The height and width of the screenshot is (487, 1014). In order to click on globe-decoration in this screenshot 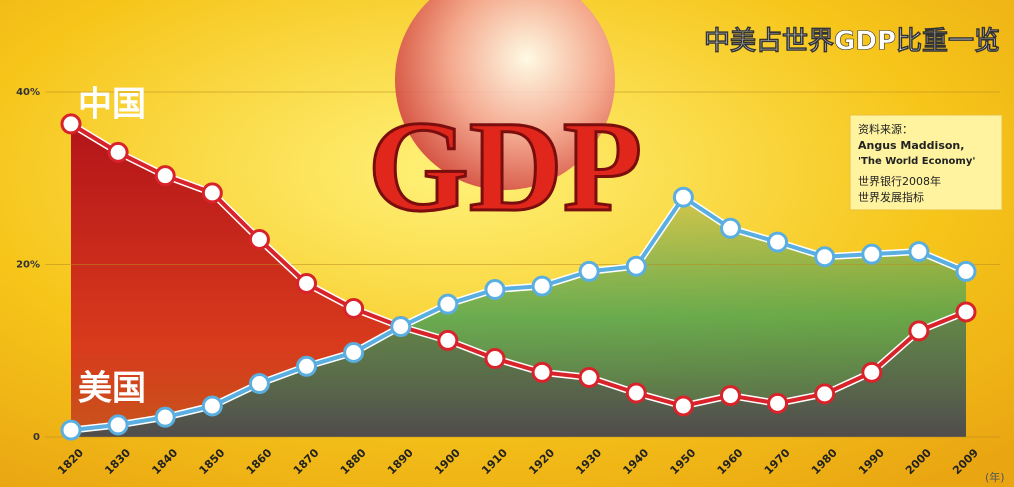, I will do `click(505, 95)`.